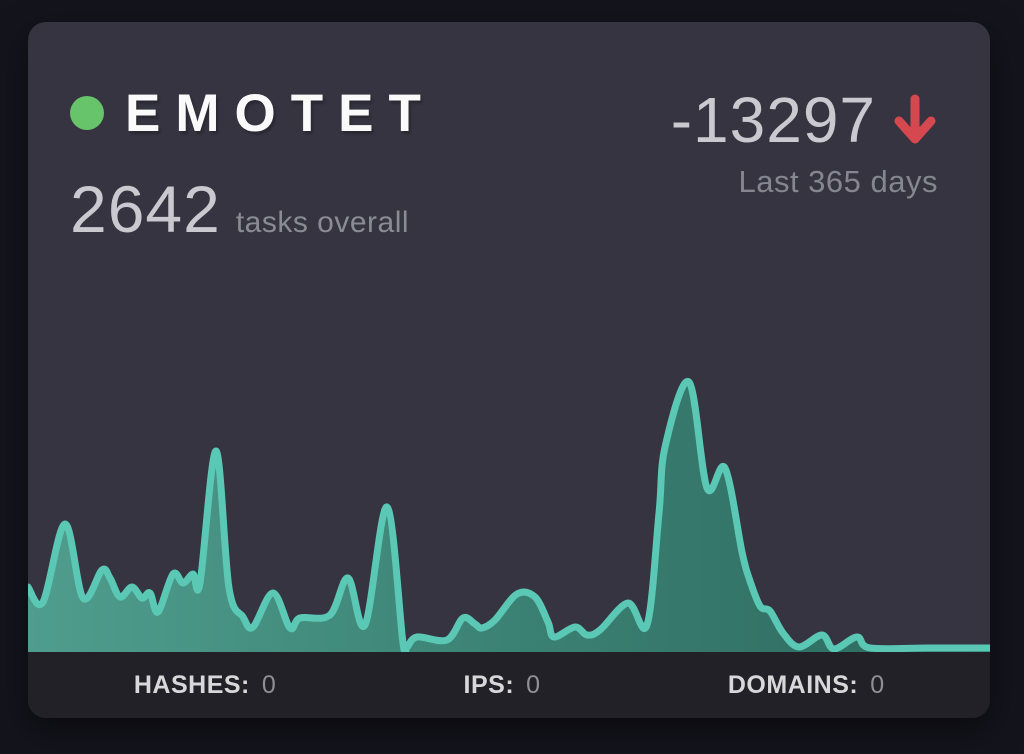 The height and width of the screenshot is (754, 1024). Describe the element at coordinates (145, 209) in the screenshot. I see `tasks-total-value: 2642` at that location.